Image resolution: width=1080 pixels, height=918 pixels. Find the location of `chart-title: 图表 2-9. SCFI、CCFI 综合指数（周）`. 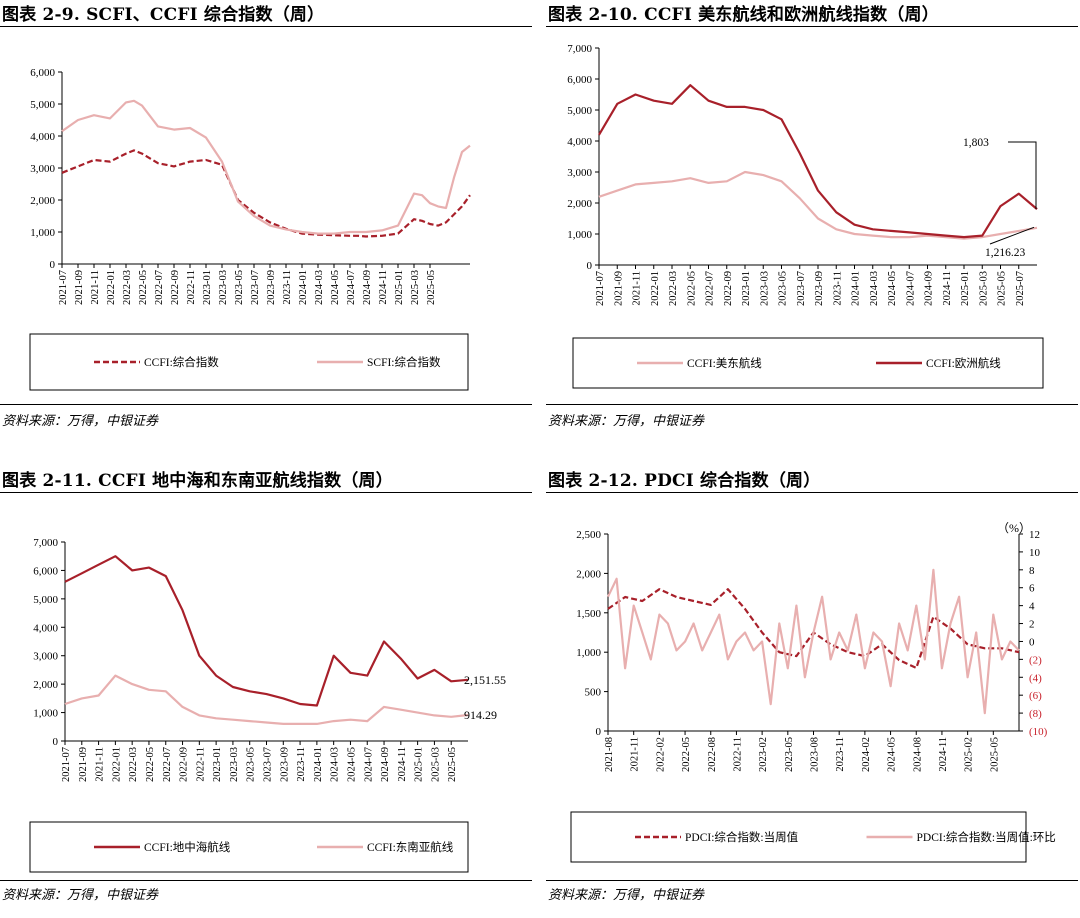

chart-title: 图表 2-9. SCFI、CCFI 综合指数（周） is located at coordinates (163, 15).